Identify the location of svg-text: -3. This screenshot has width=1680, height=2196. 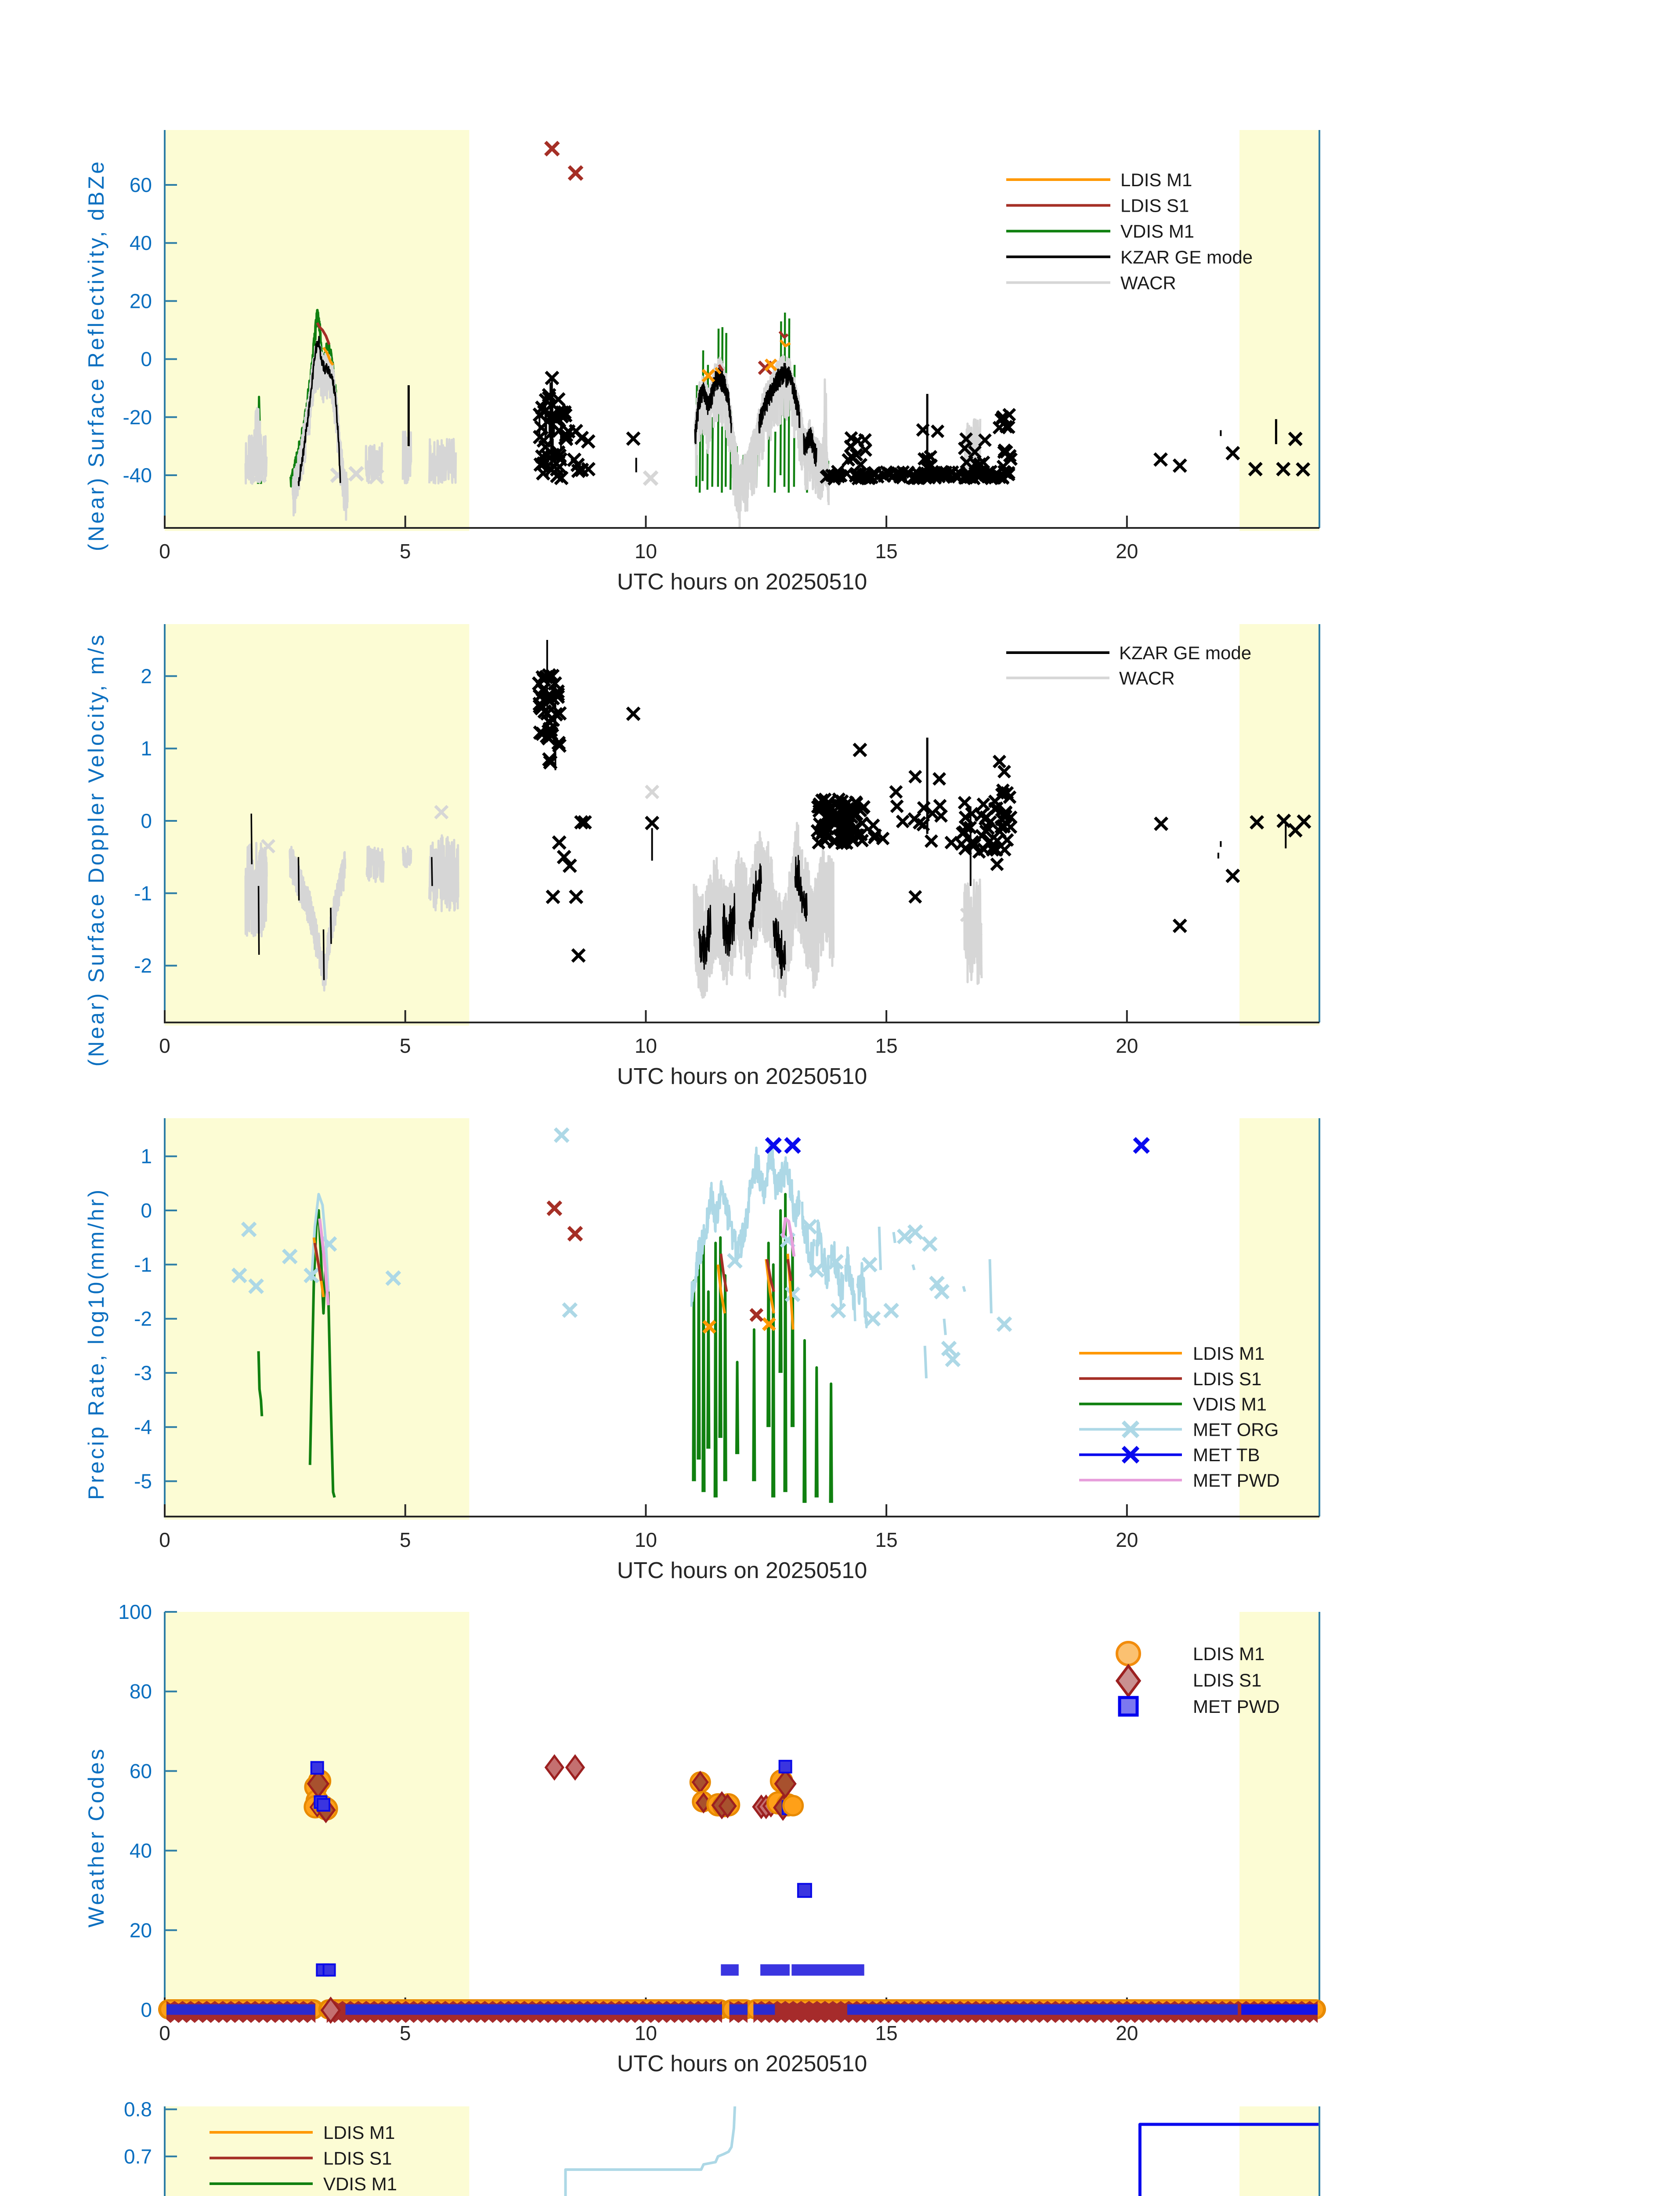
(143, 1373).